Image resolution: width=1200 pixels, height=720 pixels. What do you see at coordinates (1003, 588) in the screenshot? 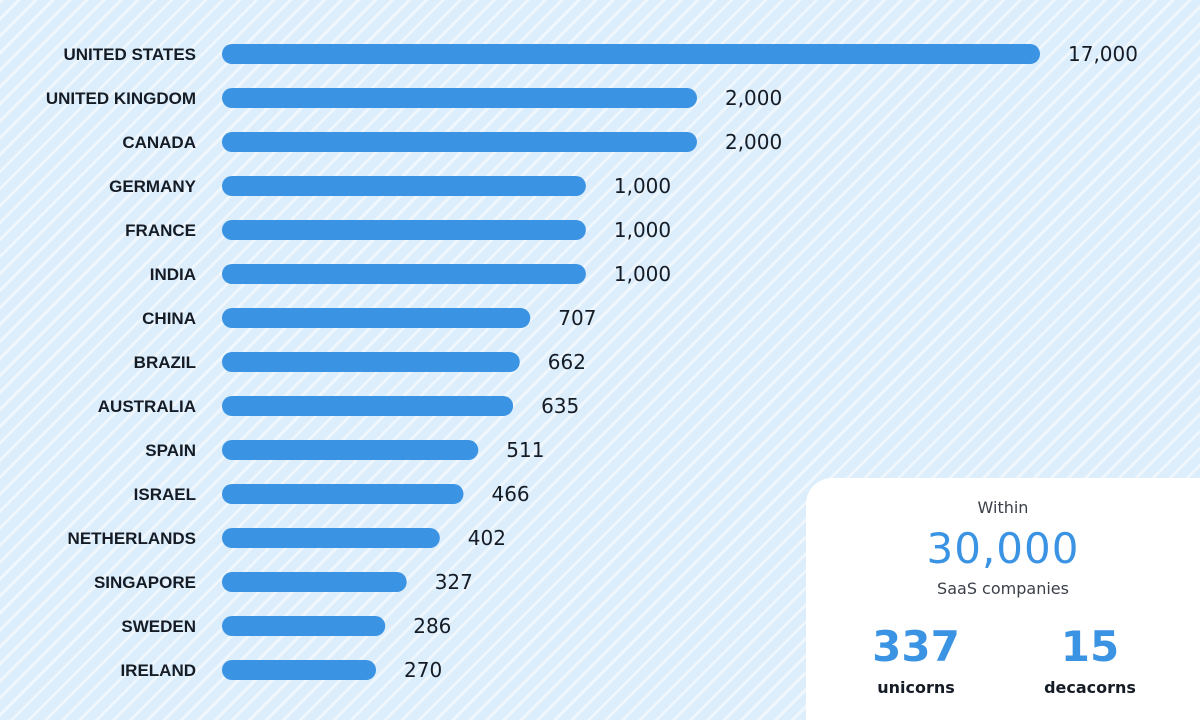
I see `total-companies-label: SaaS companies` at bounding box center [1003, 588].